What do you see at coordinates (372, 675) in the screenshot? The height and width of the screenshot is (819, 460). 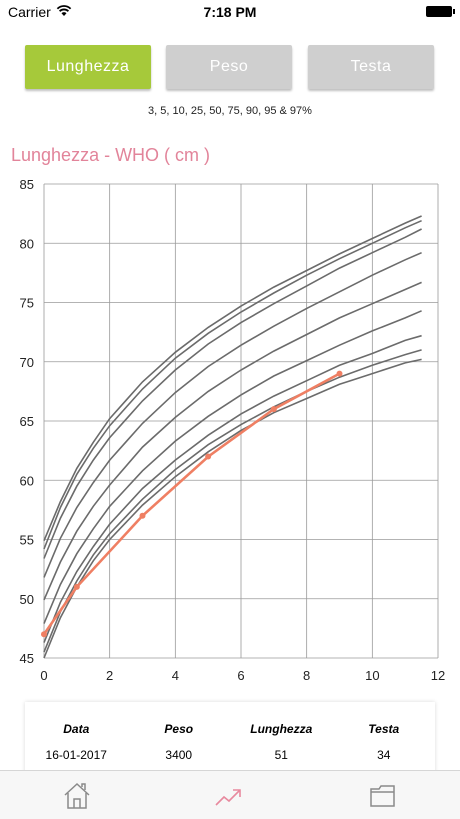 I see `x-tick-label: 10` at bounding box center [372, 675].